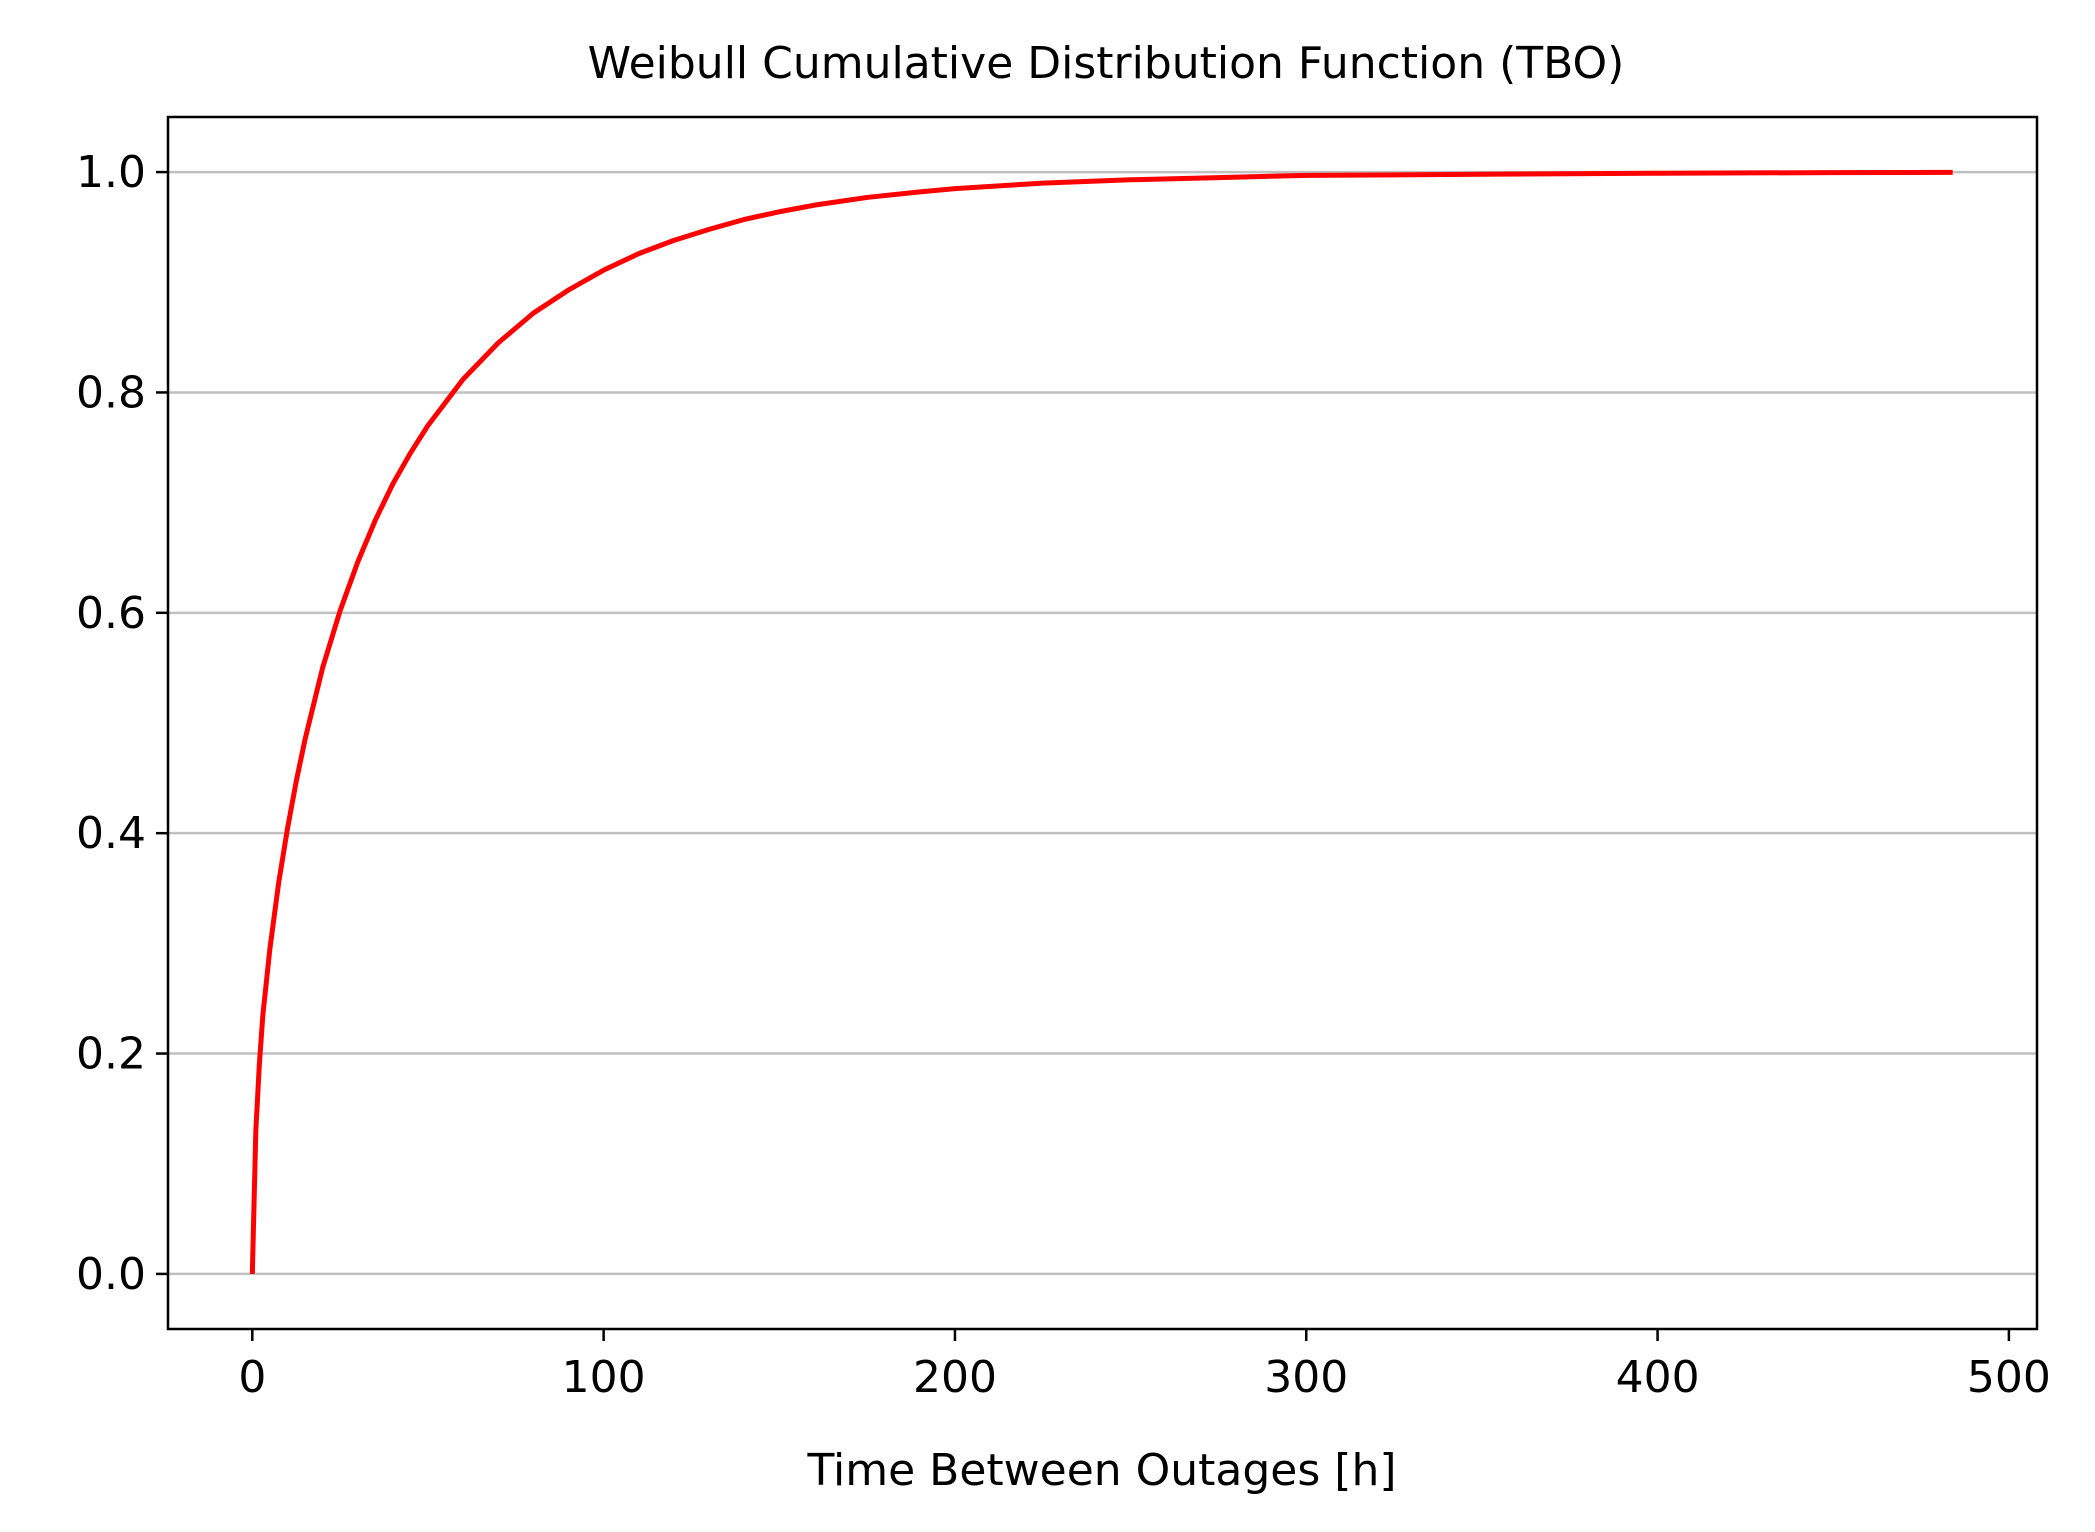 This screenshot has width=2095, height=1532. What do you see at coordinates (111, 1054) in the screenshot?
I see `y-tick-label: 0.2` at bounding box center [111, 1054].